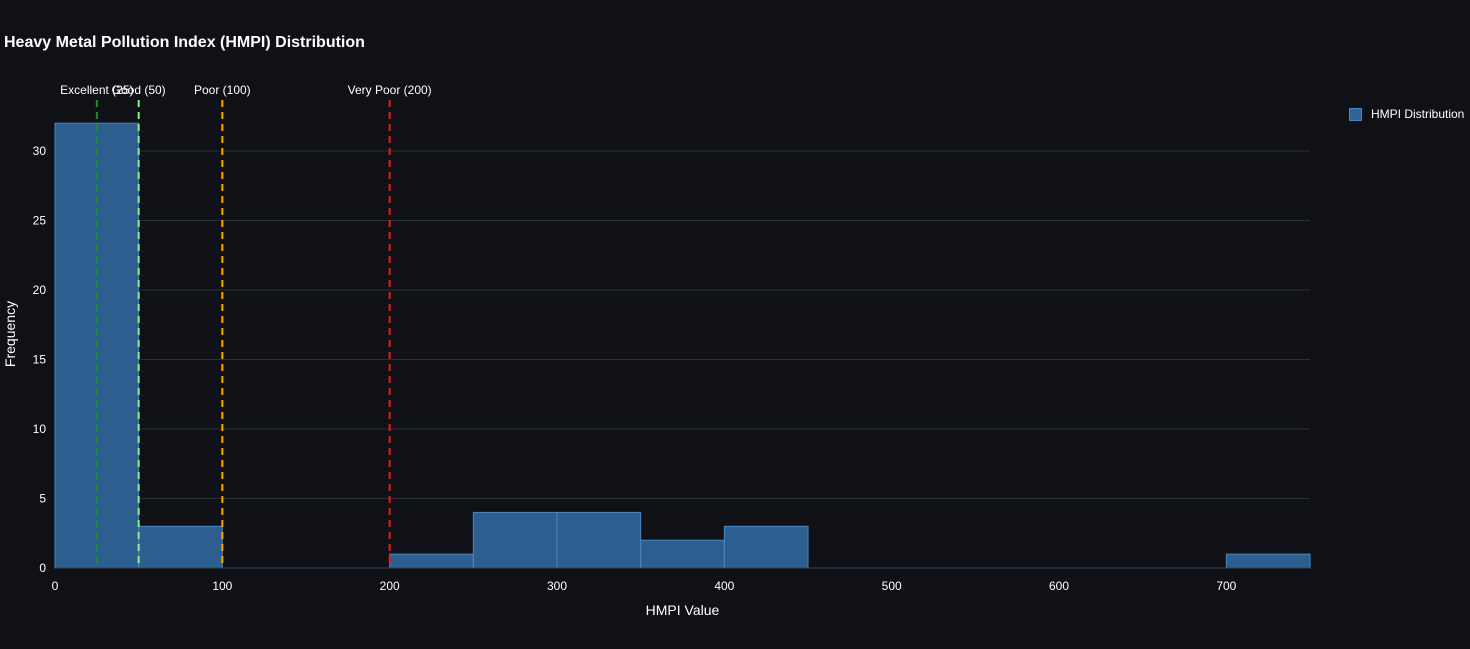  Describe the element at coordinates (40, 360) in the screenshot. I see `y-tick-label-15: 15` at that location.